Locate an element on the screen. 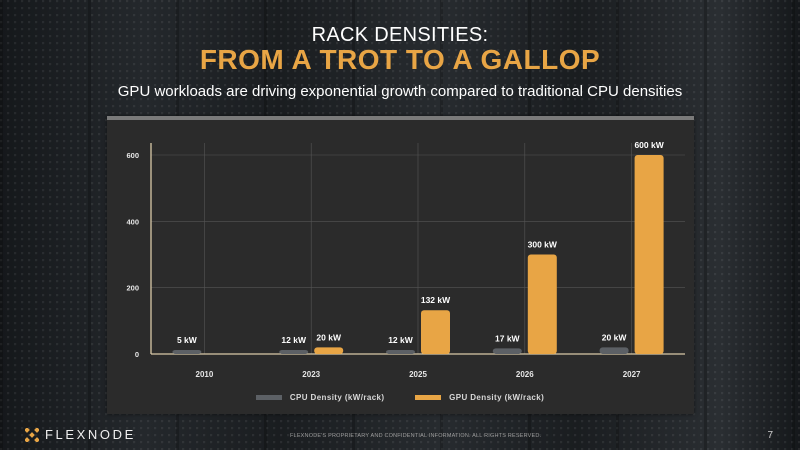  cpu-data-label: 17 kW is located at coordinates (508, 338).